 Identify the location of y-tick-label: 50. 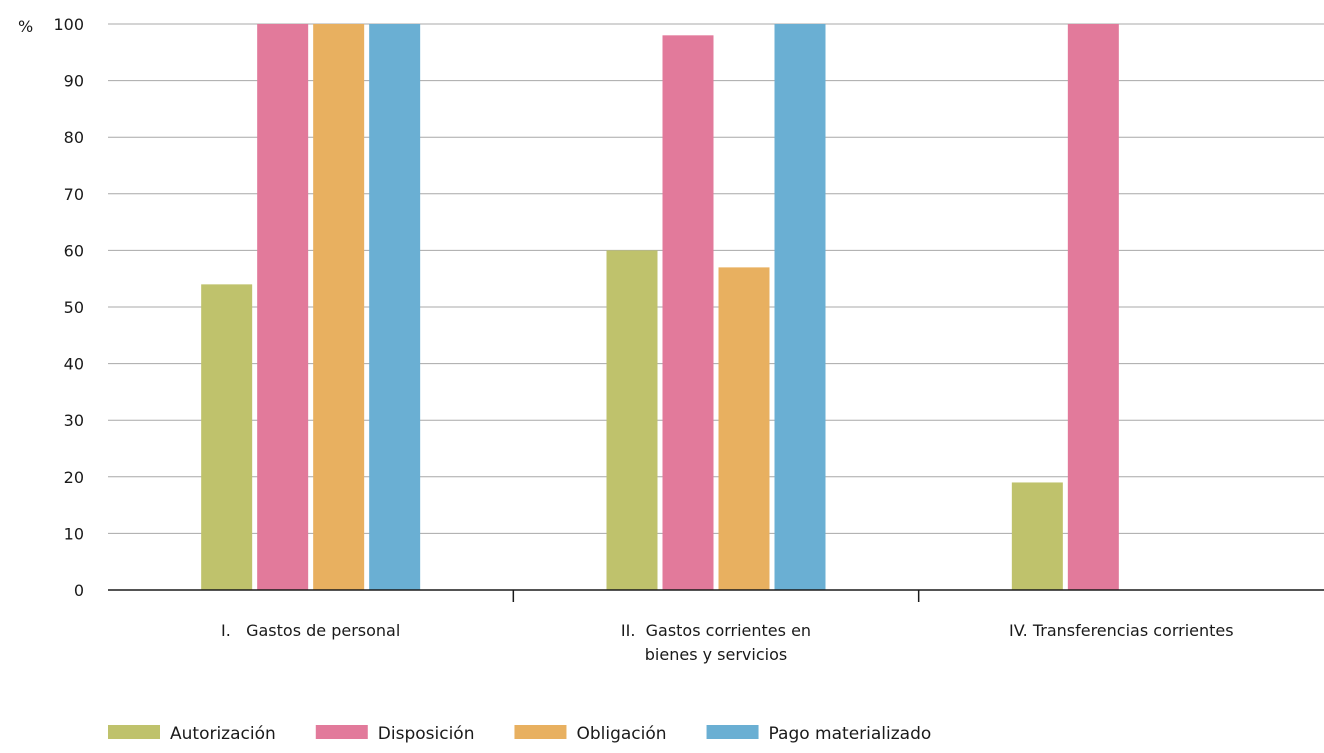
(74, 307).